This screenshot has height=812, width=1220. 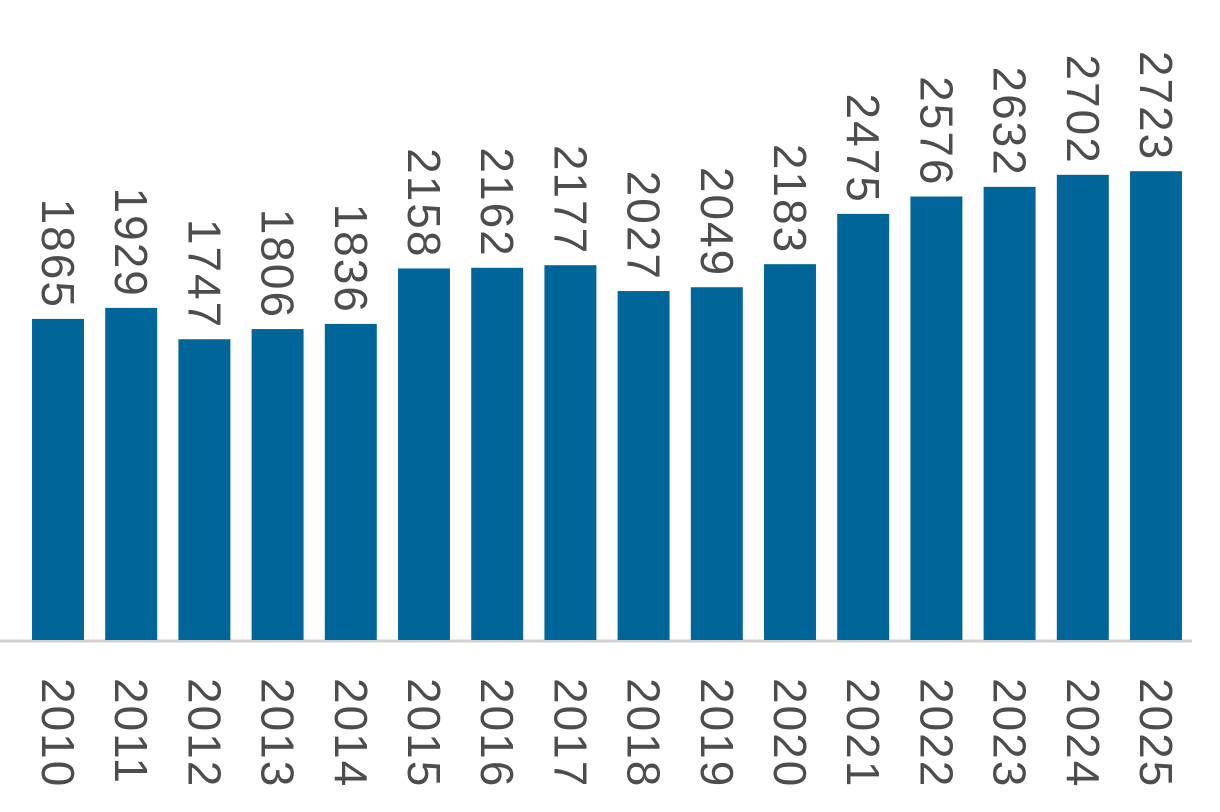 I want to click on x-tick-label: 2010, so click(x=58, y=733).